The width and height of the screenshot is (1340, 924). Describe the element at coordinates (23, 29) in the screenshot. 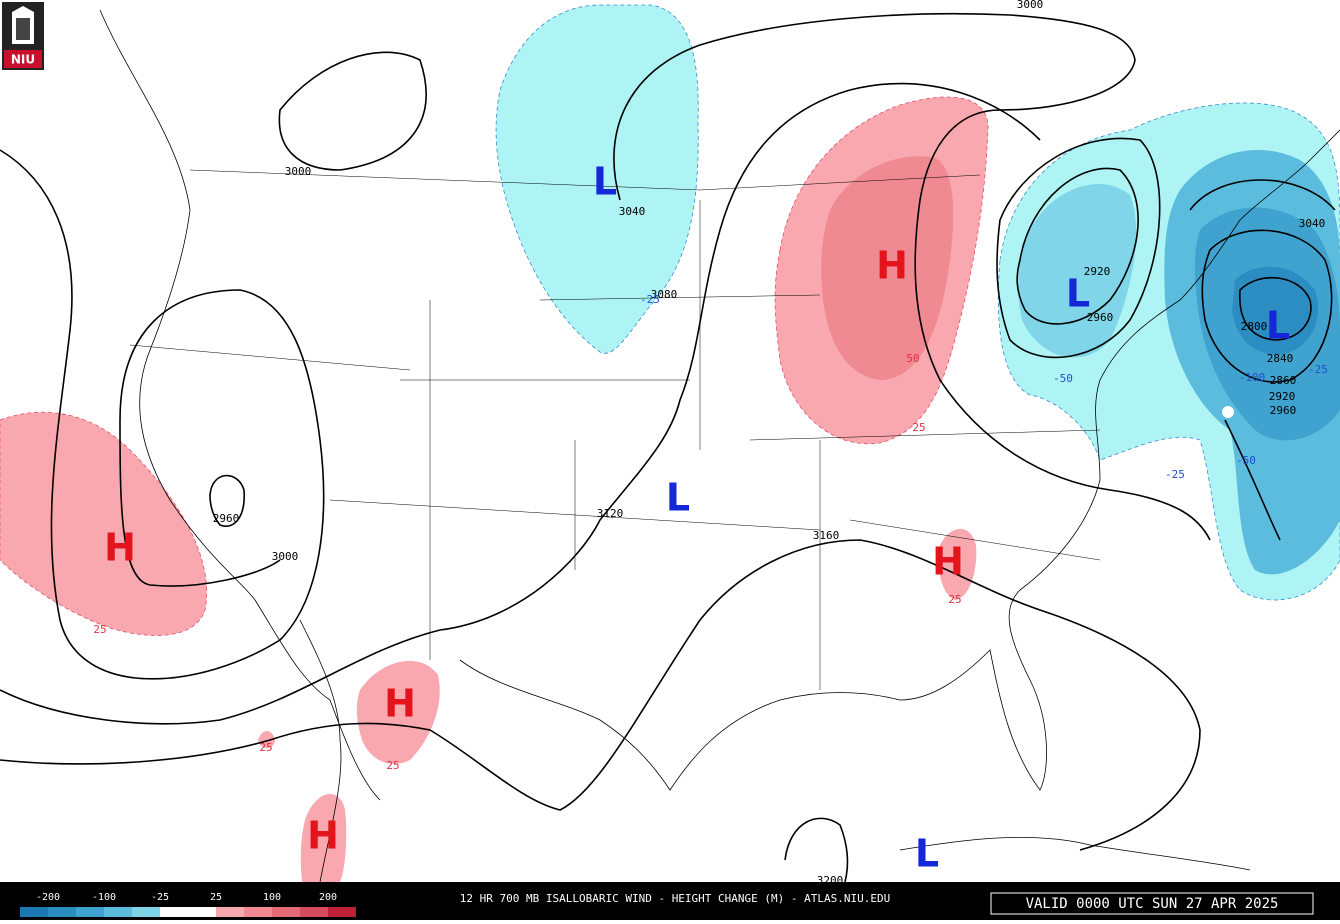

I see `logo-window` at that location.